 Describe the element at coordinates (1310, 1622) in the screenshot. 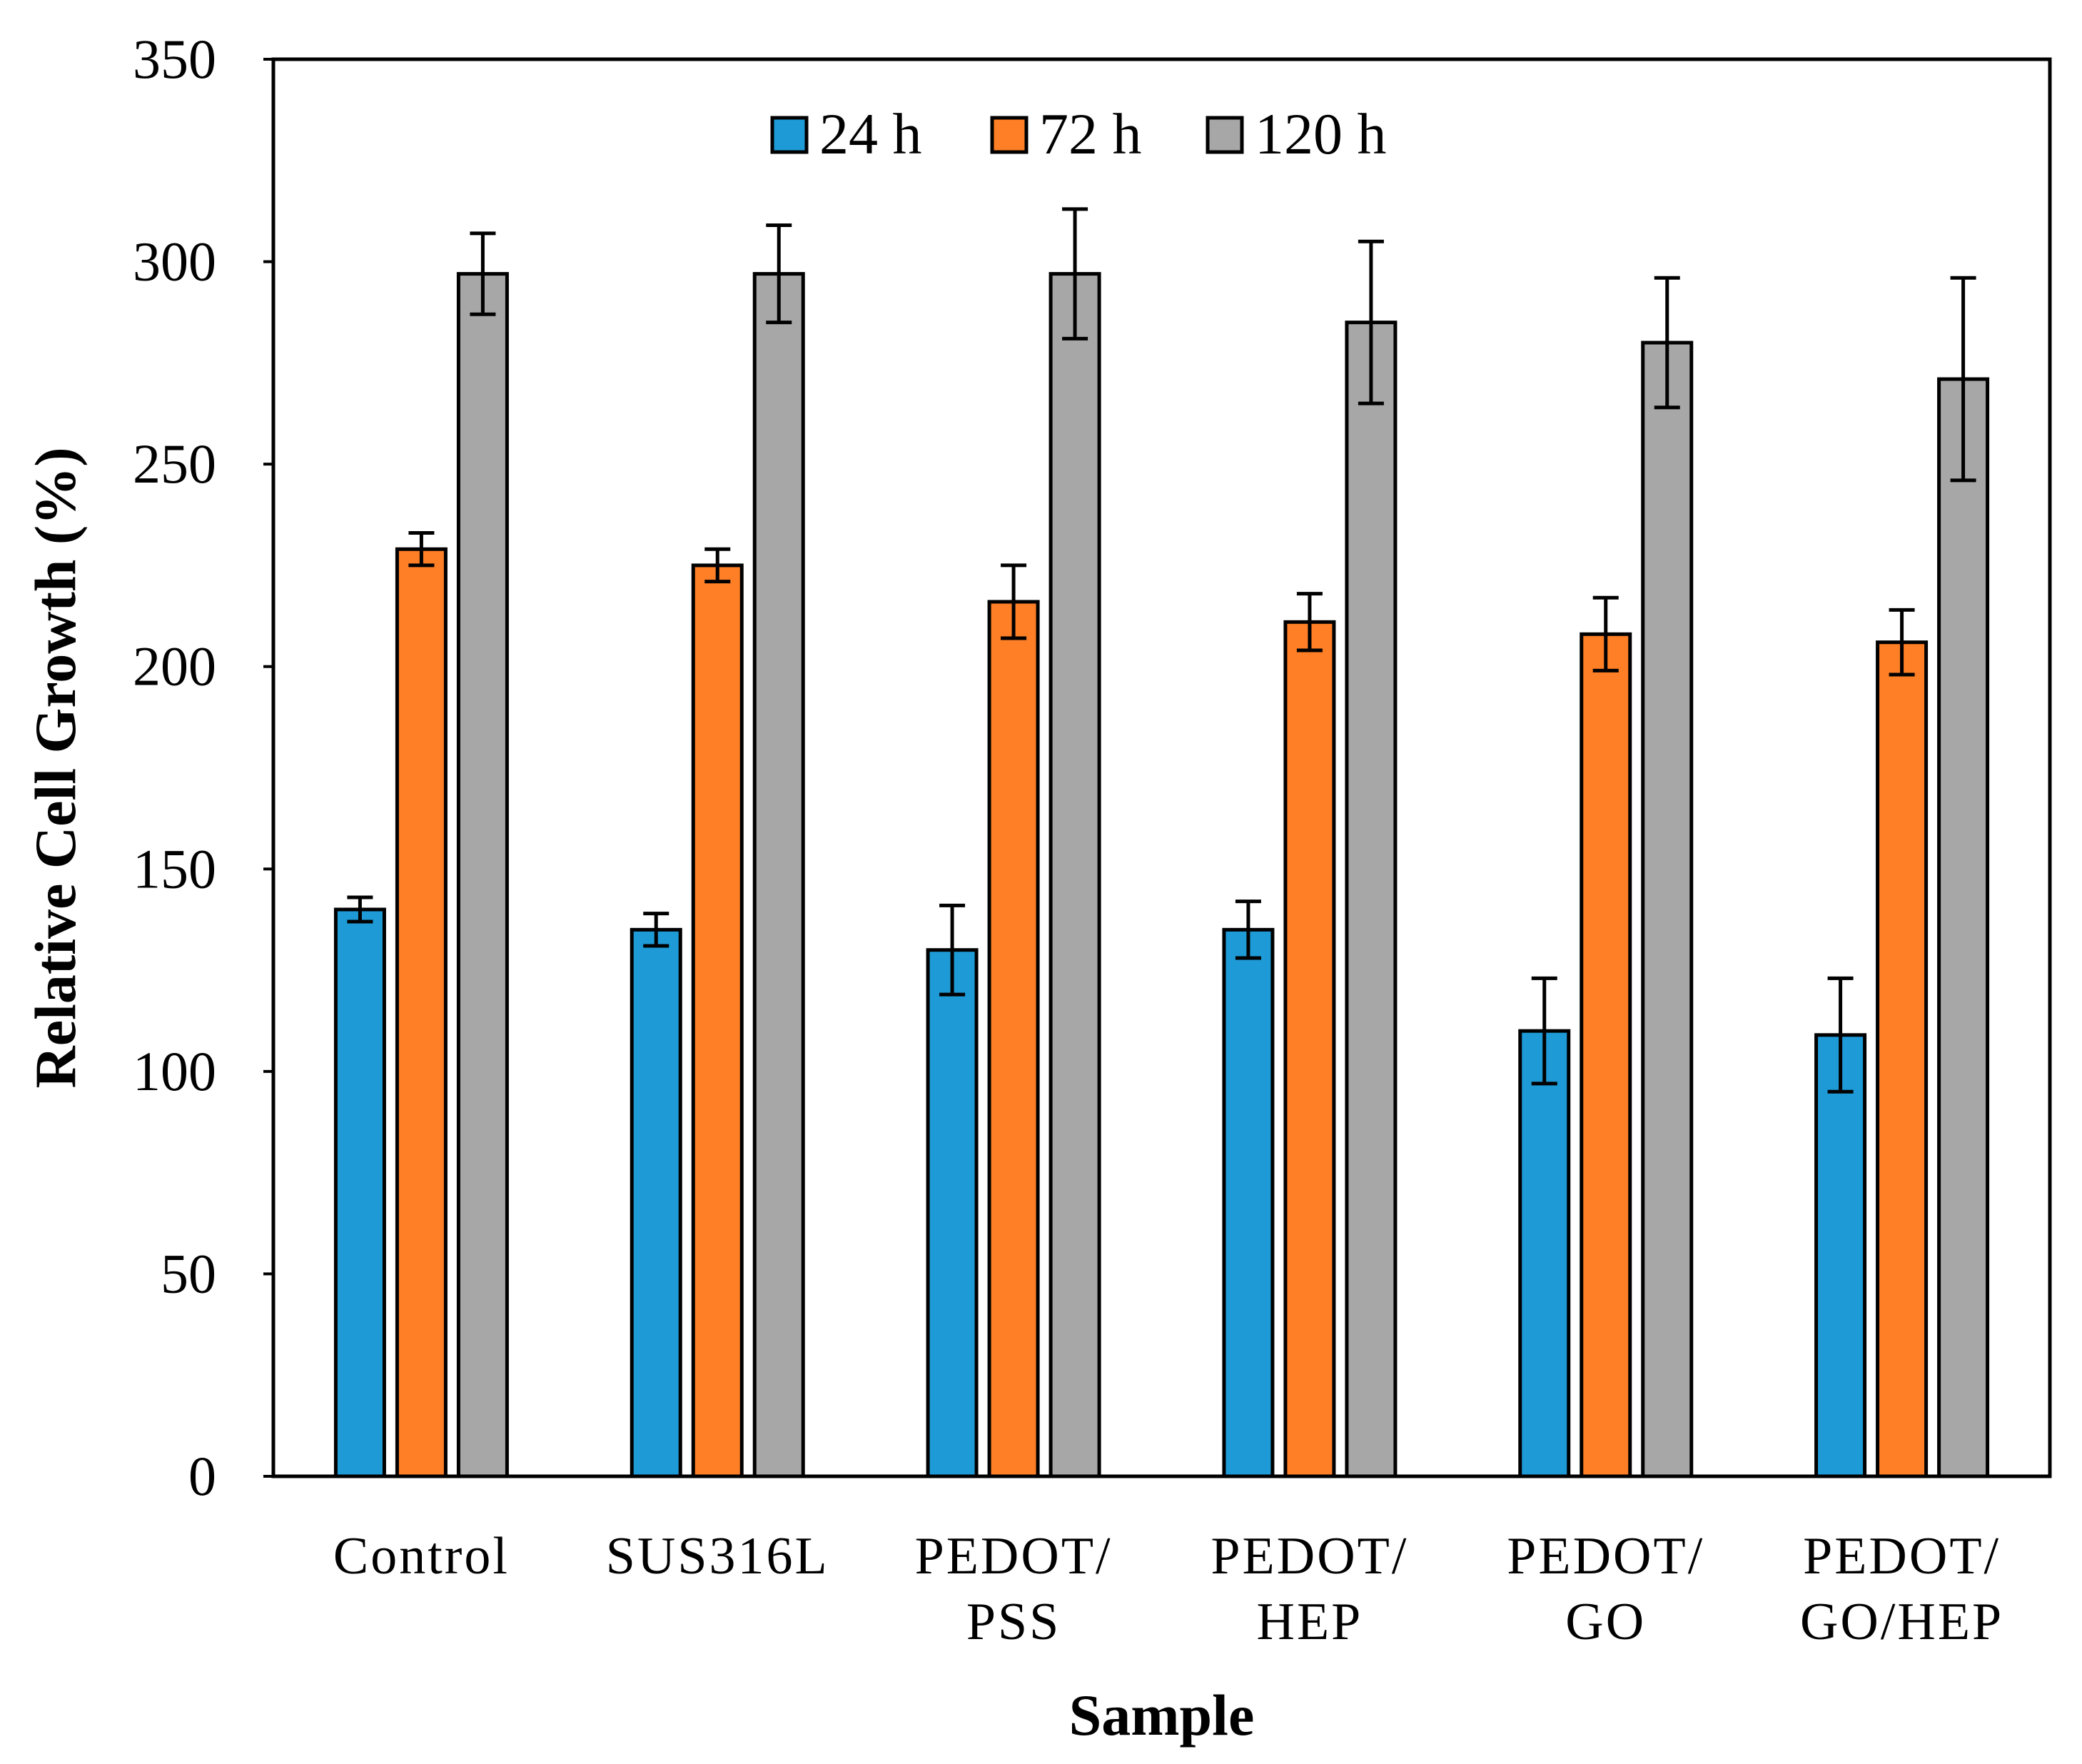

I see `x-tick-label: HEP` at that location.